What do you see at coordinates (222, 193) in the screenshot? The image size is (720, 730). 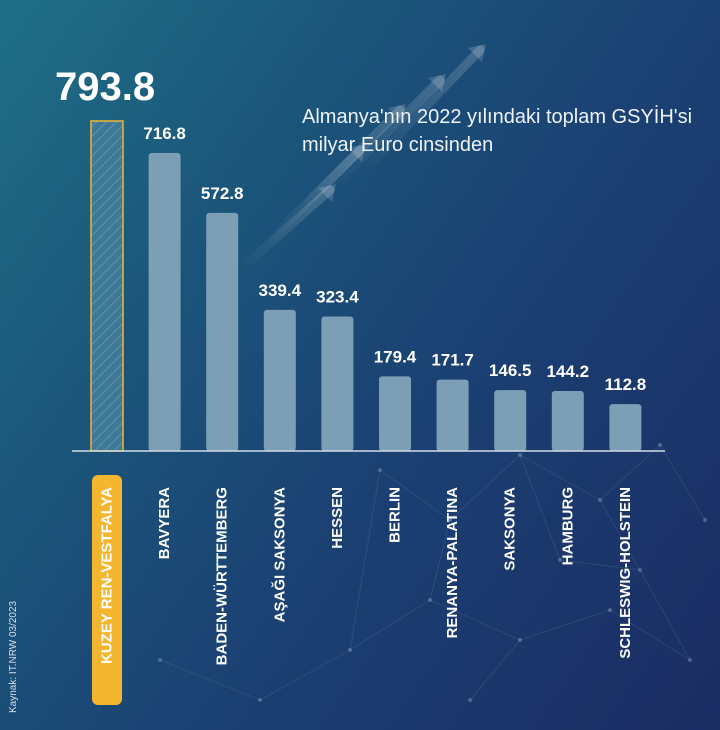 I see `value-label-3: 572.8` at bounding box center [222, 193].